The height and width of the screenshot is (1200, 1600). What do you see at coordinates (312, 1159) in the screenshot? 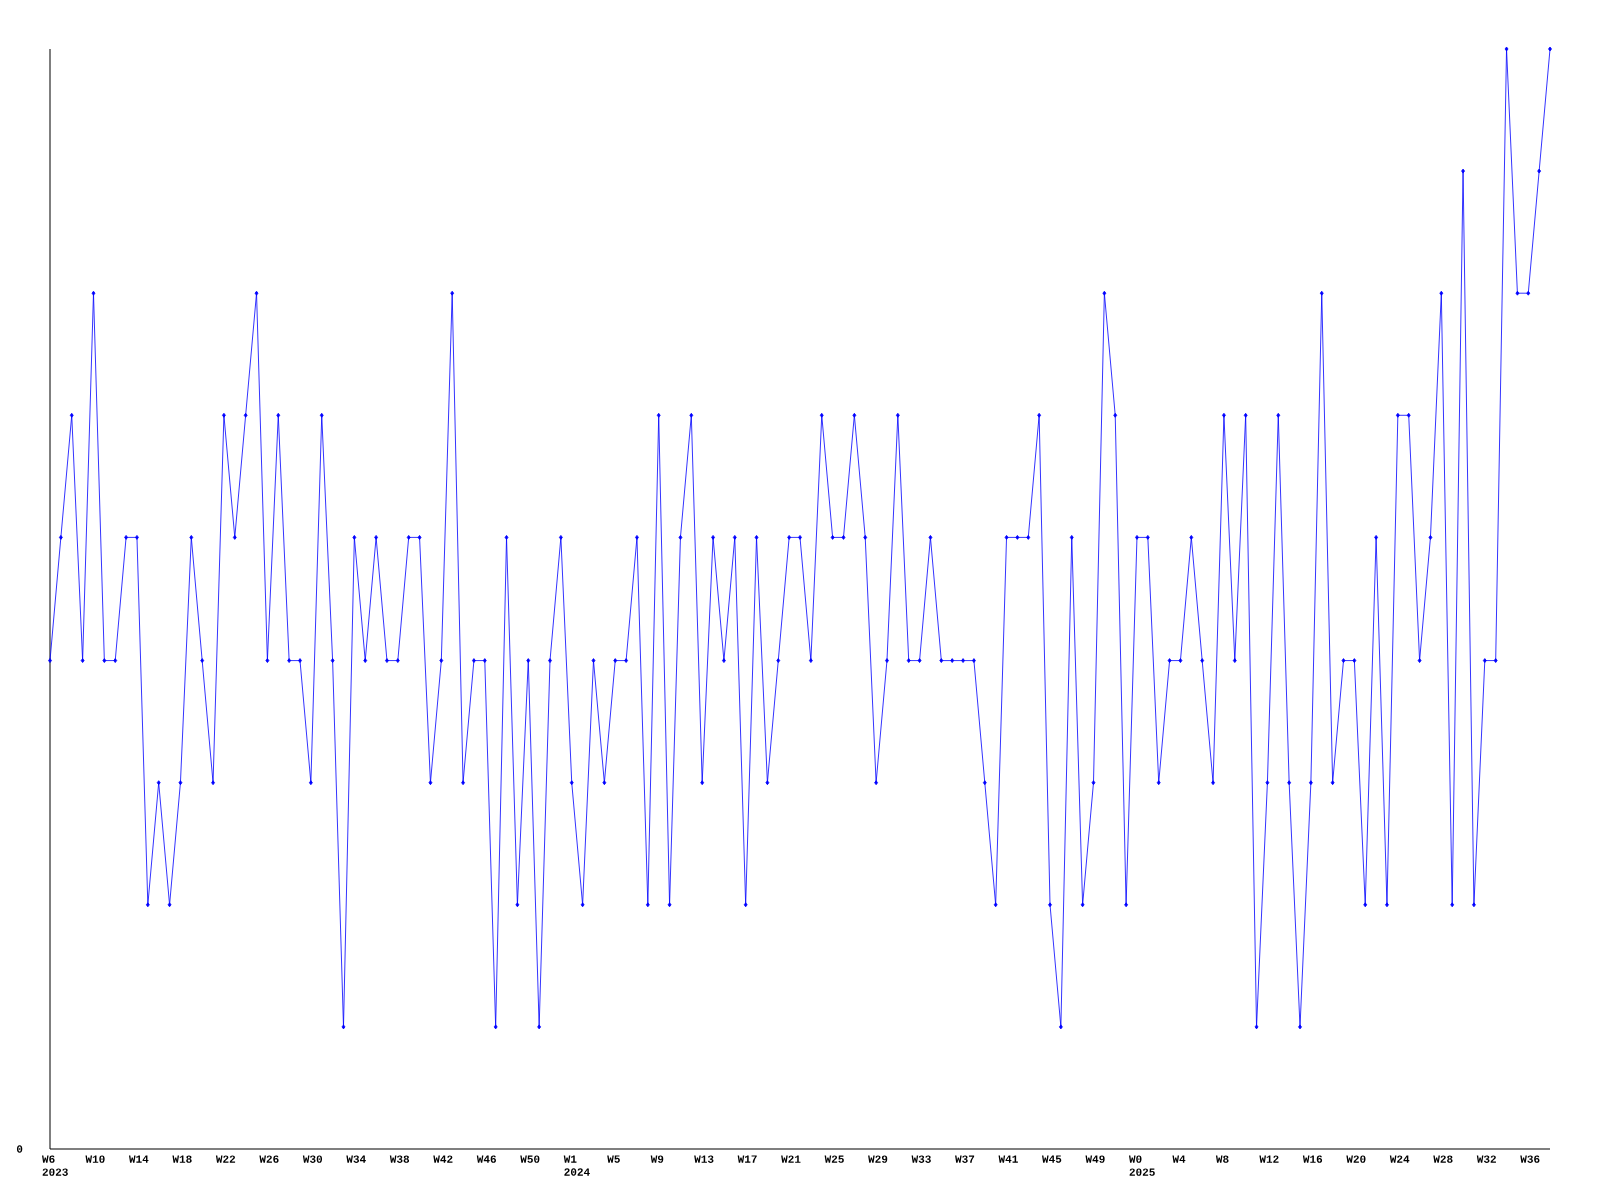
I see `x-tick-label: W30` at bounding box center [312, 1159].